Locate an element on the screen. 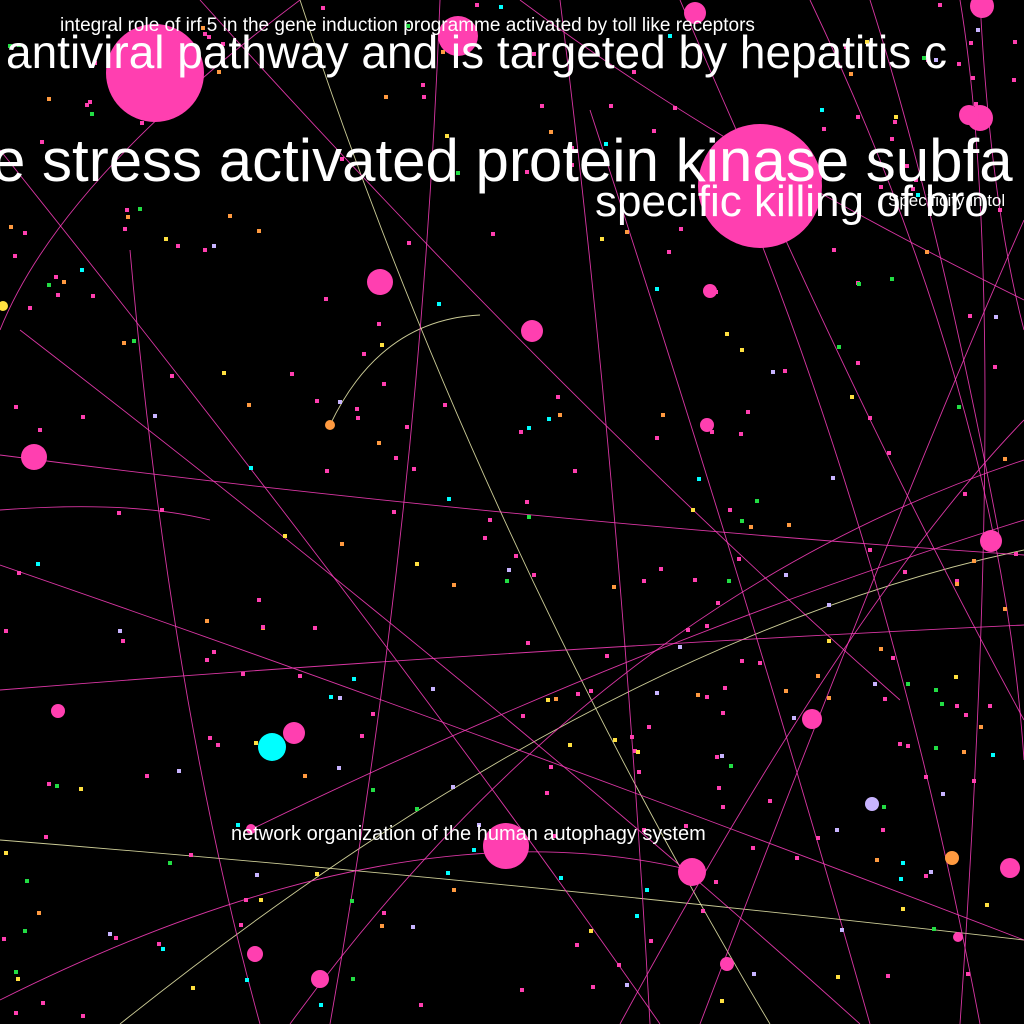 The height and width of the screenshot is (1024, 1024). node-label-specific-killing: specific killing of bro is located at coordinates (792, 201).